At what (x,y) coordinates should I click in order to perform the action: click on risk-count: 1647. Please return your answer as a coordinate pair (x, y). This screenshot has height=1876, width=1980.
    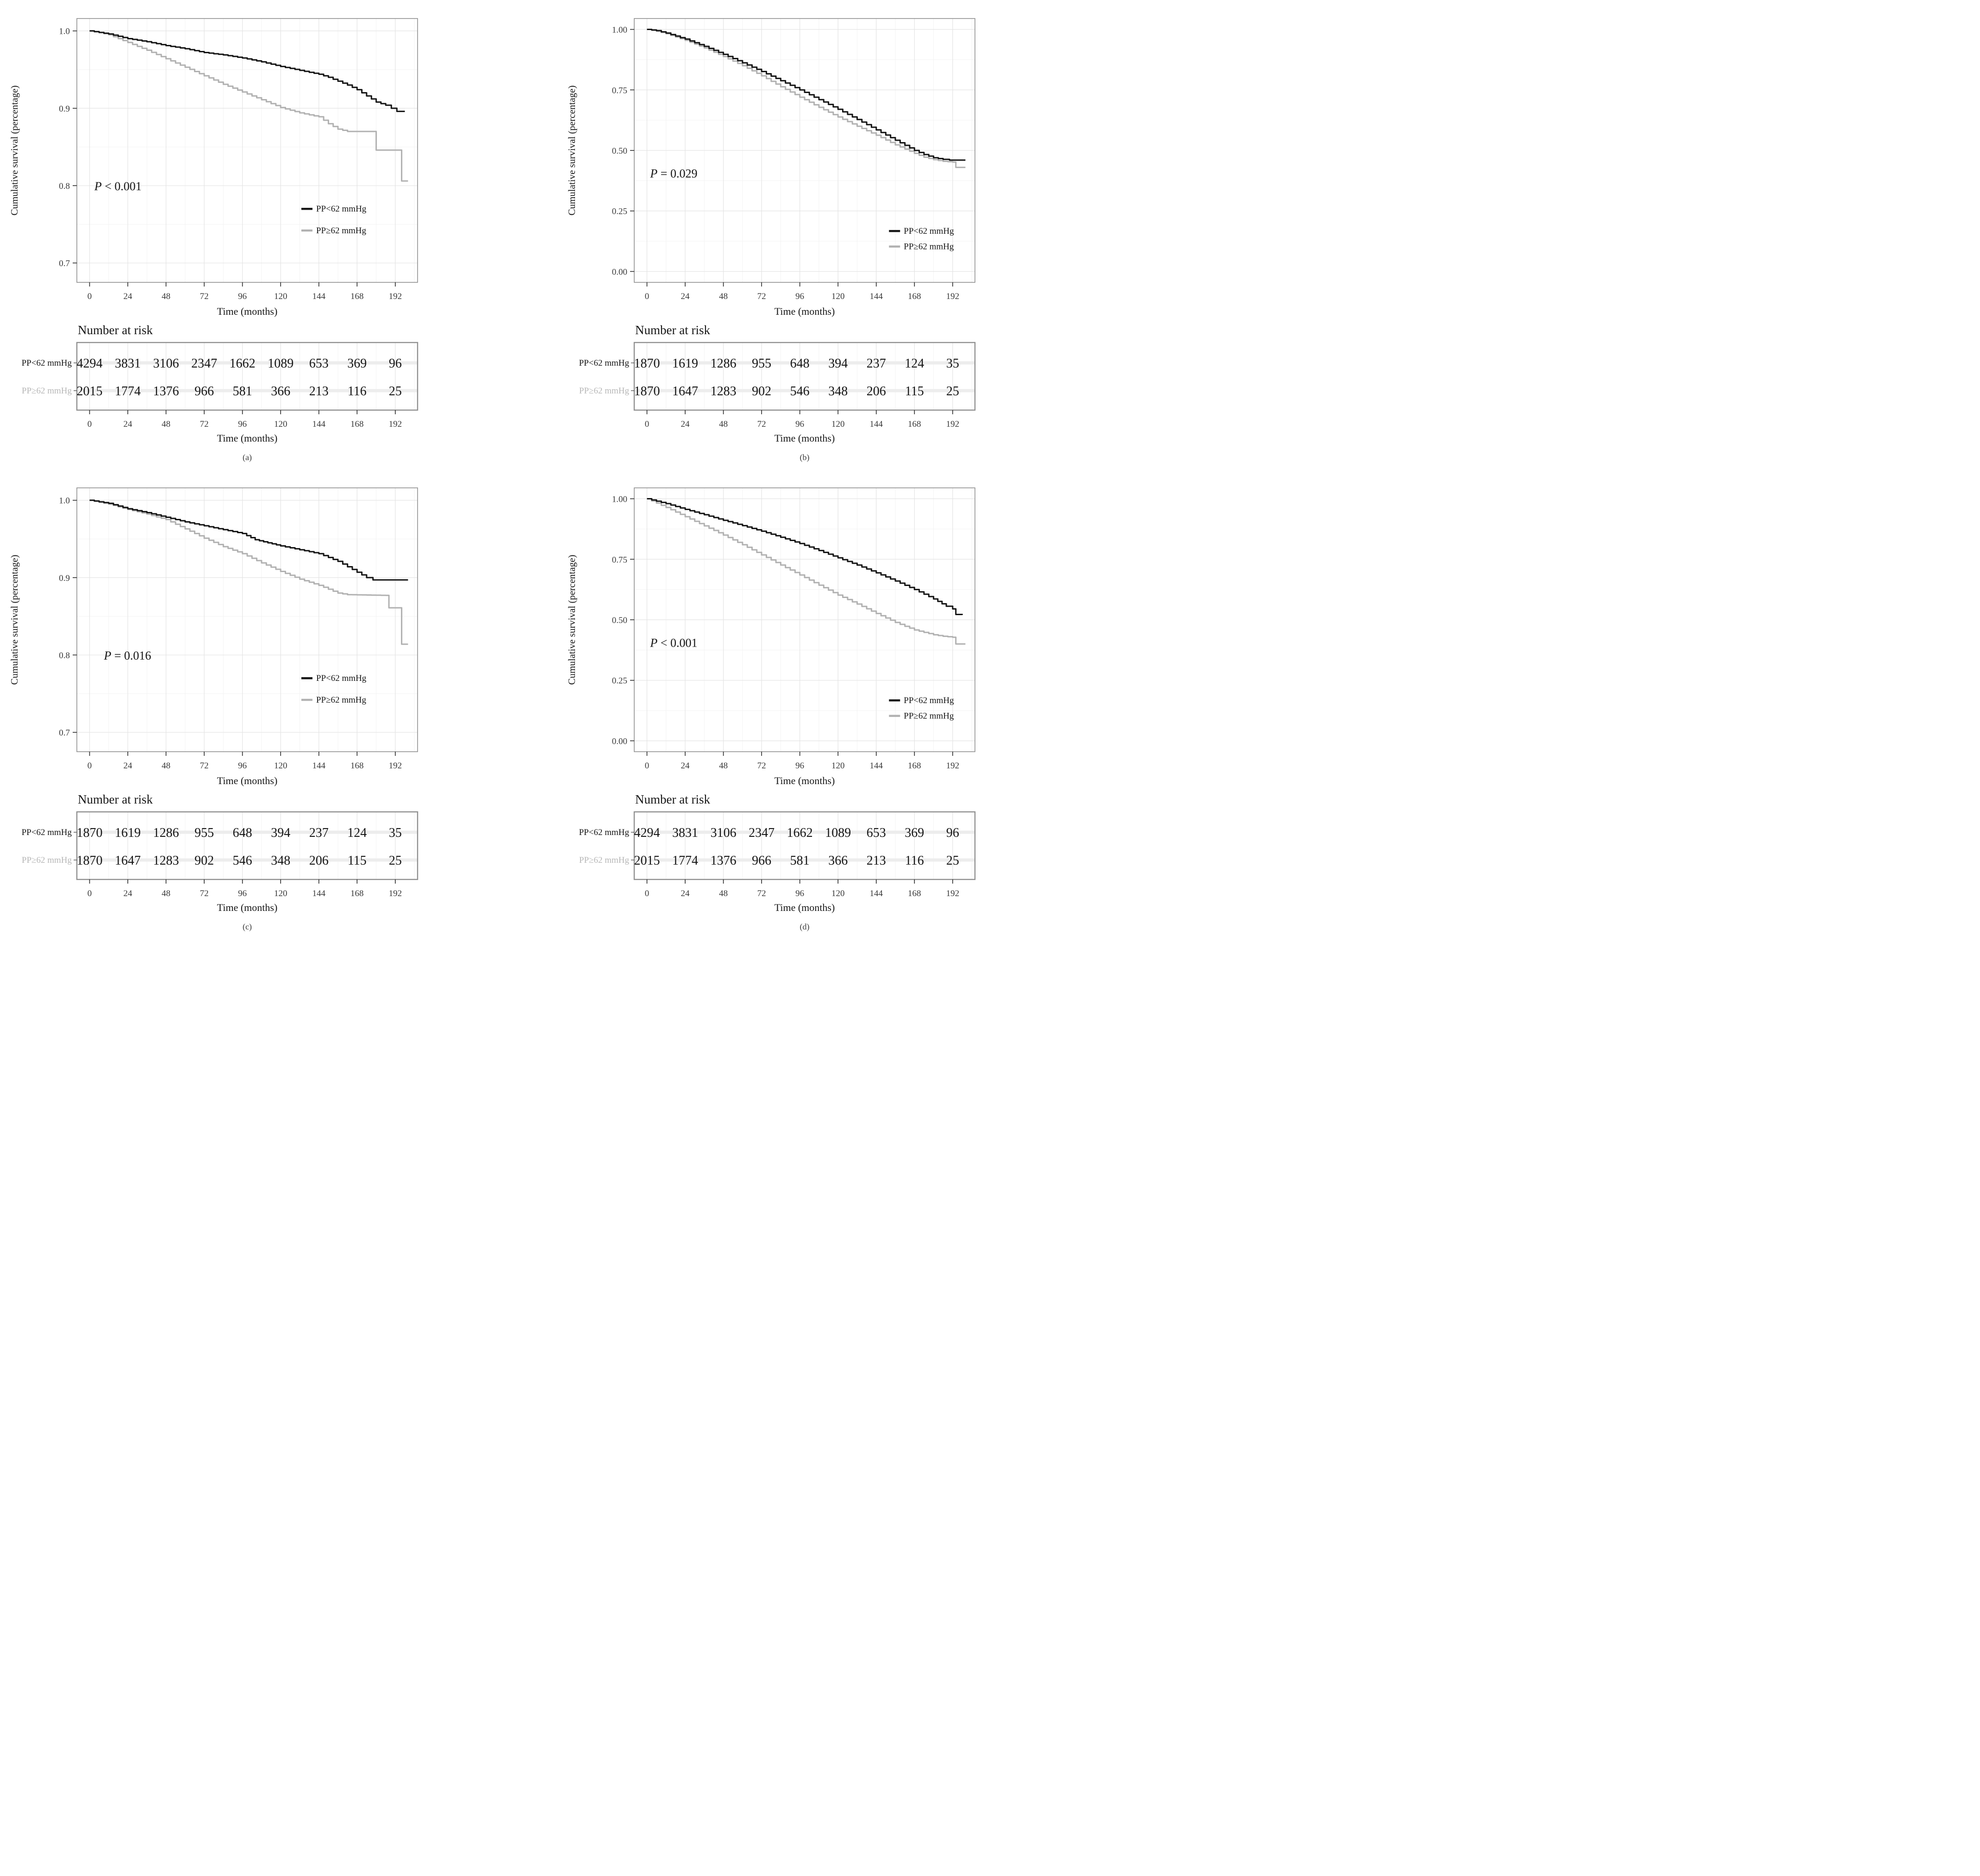
    Looking at the image, I should click on (685, 392).